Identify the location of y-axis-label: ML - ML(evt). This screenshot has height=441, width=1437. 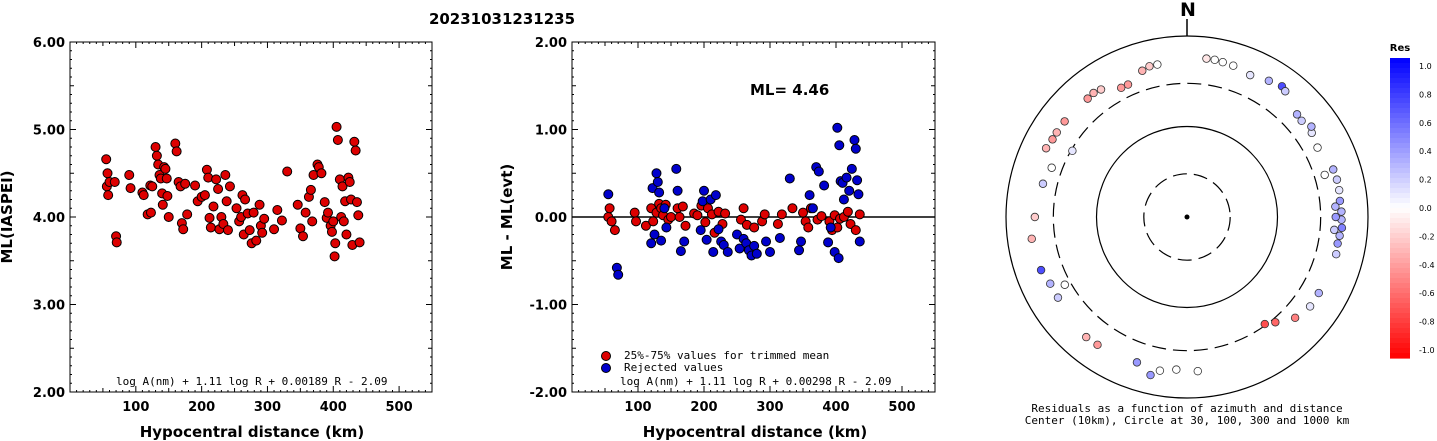
(507, 217).